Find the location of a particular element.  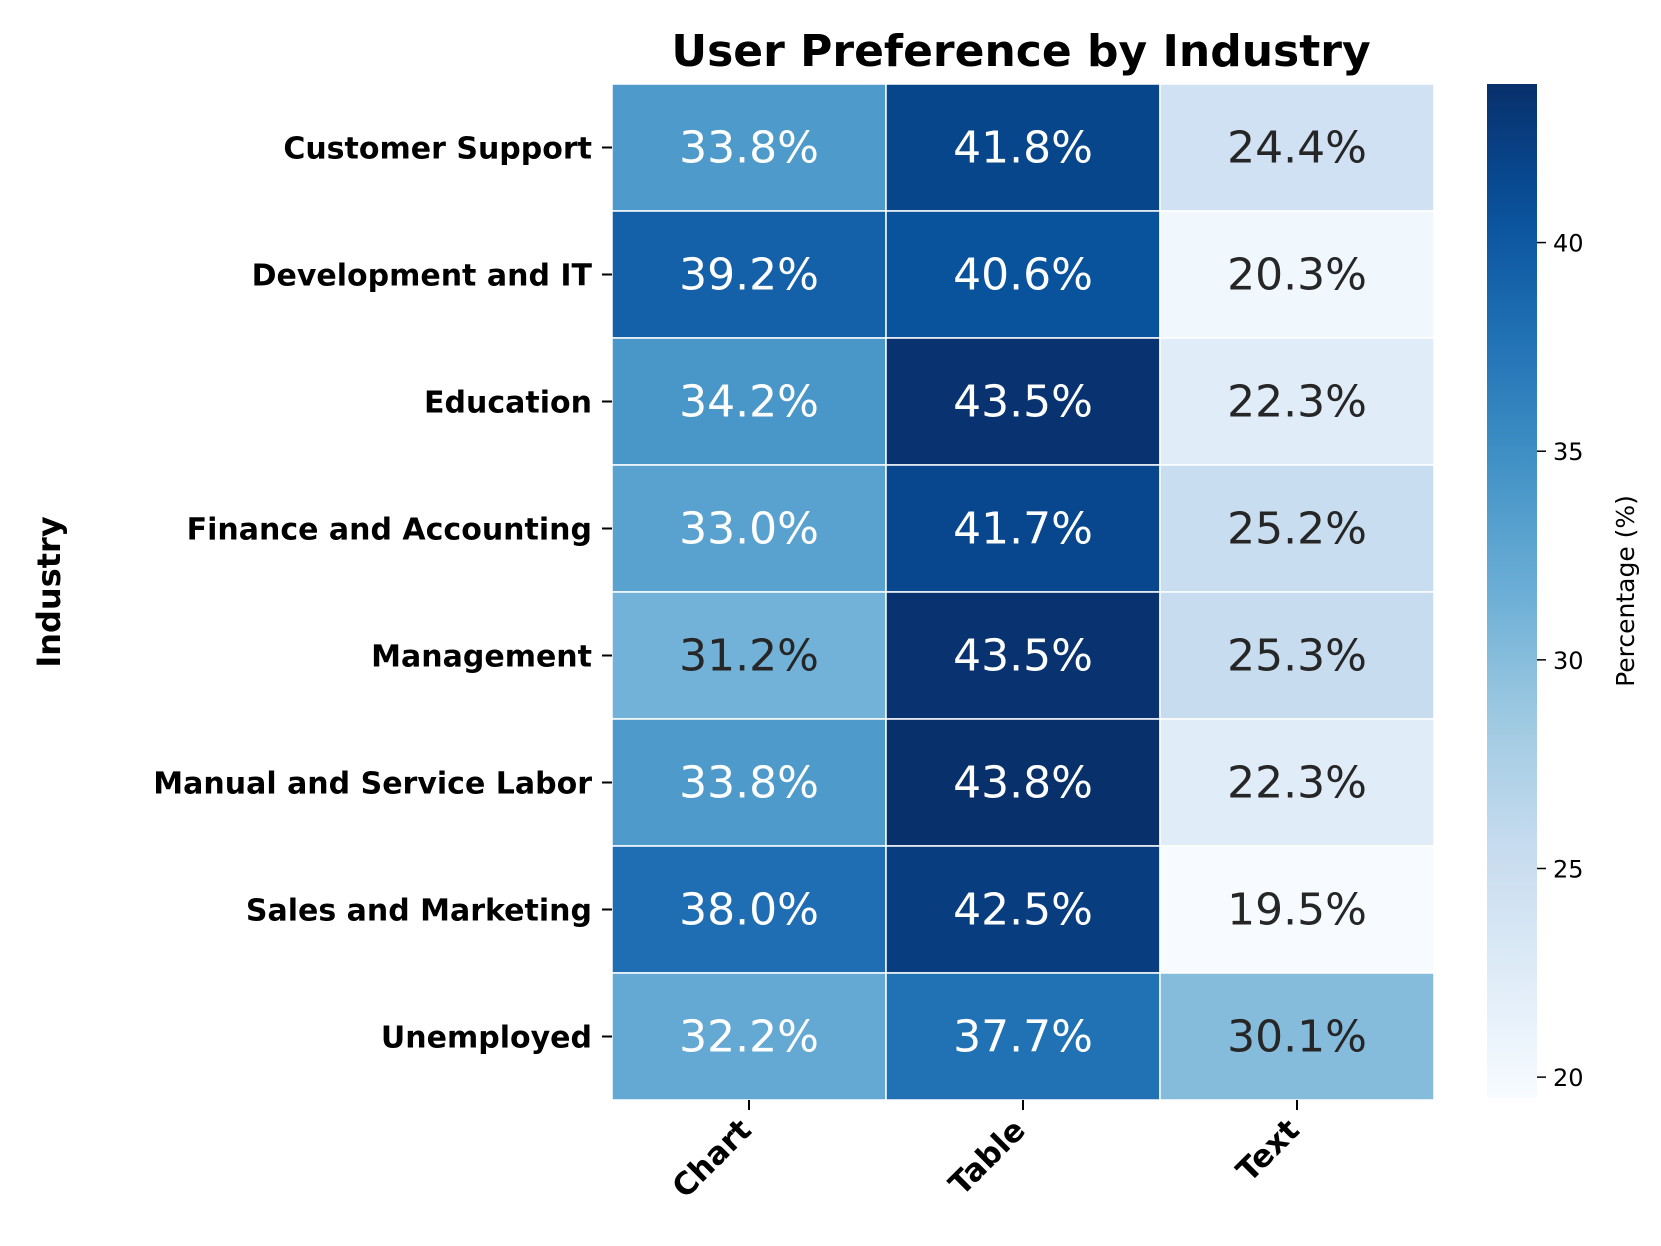

cell-management-text is located at coordinates (1297, 655).